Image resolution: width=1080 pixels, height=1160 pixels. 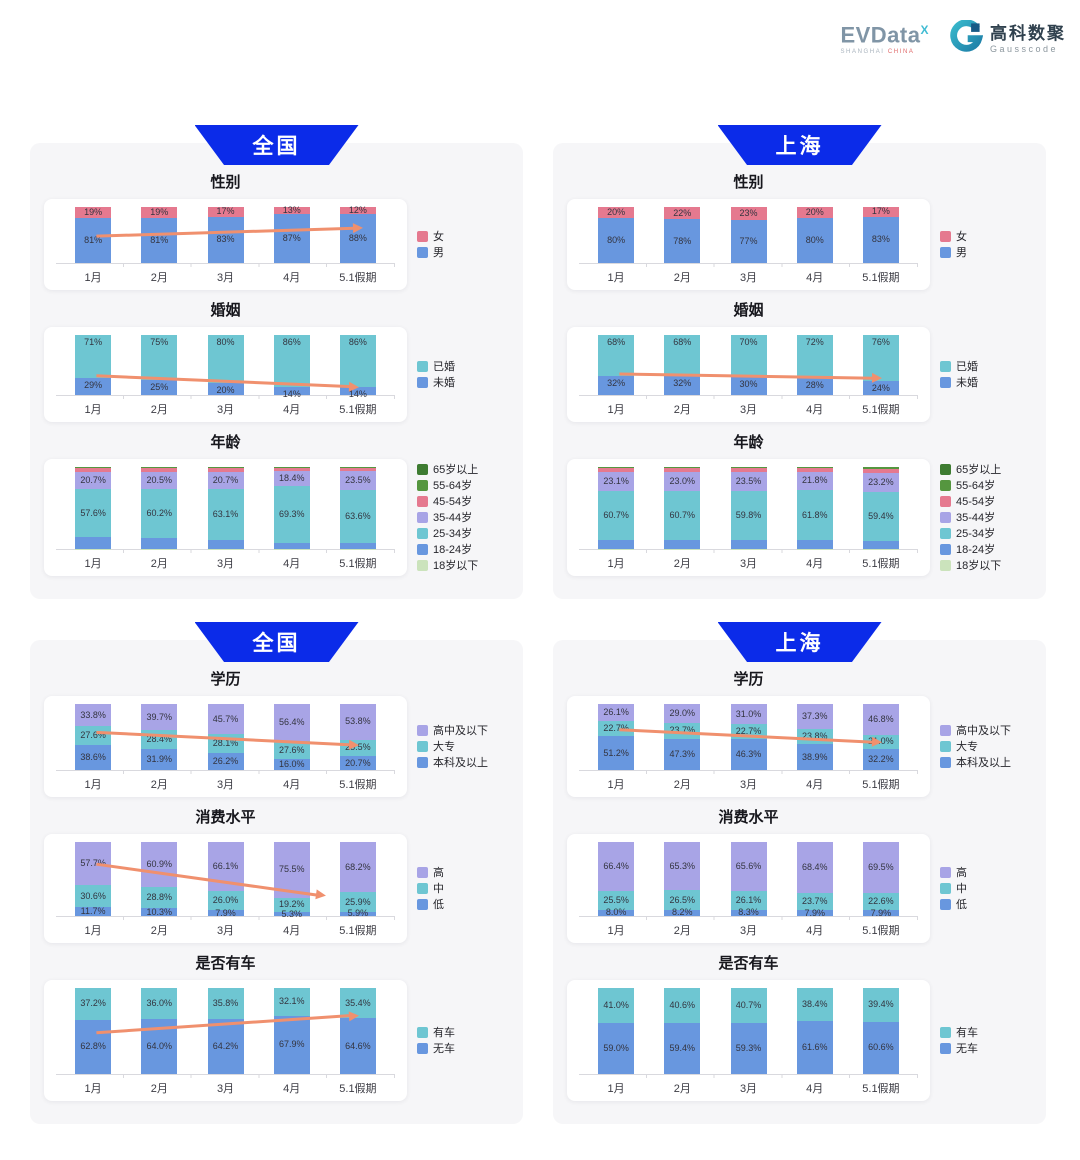 What do you see at coordinates (463, 518) in the screenshot?
I see `chart-legend: 65岁以上 55-64岁 45-54岁 35-44岁 25-34岁 18-24岁 18岁以下` at bounding box center [463, 518].